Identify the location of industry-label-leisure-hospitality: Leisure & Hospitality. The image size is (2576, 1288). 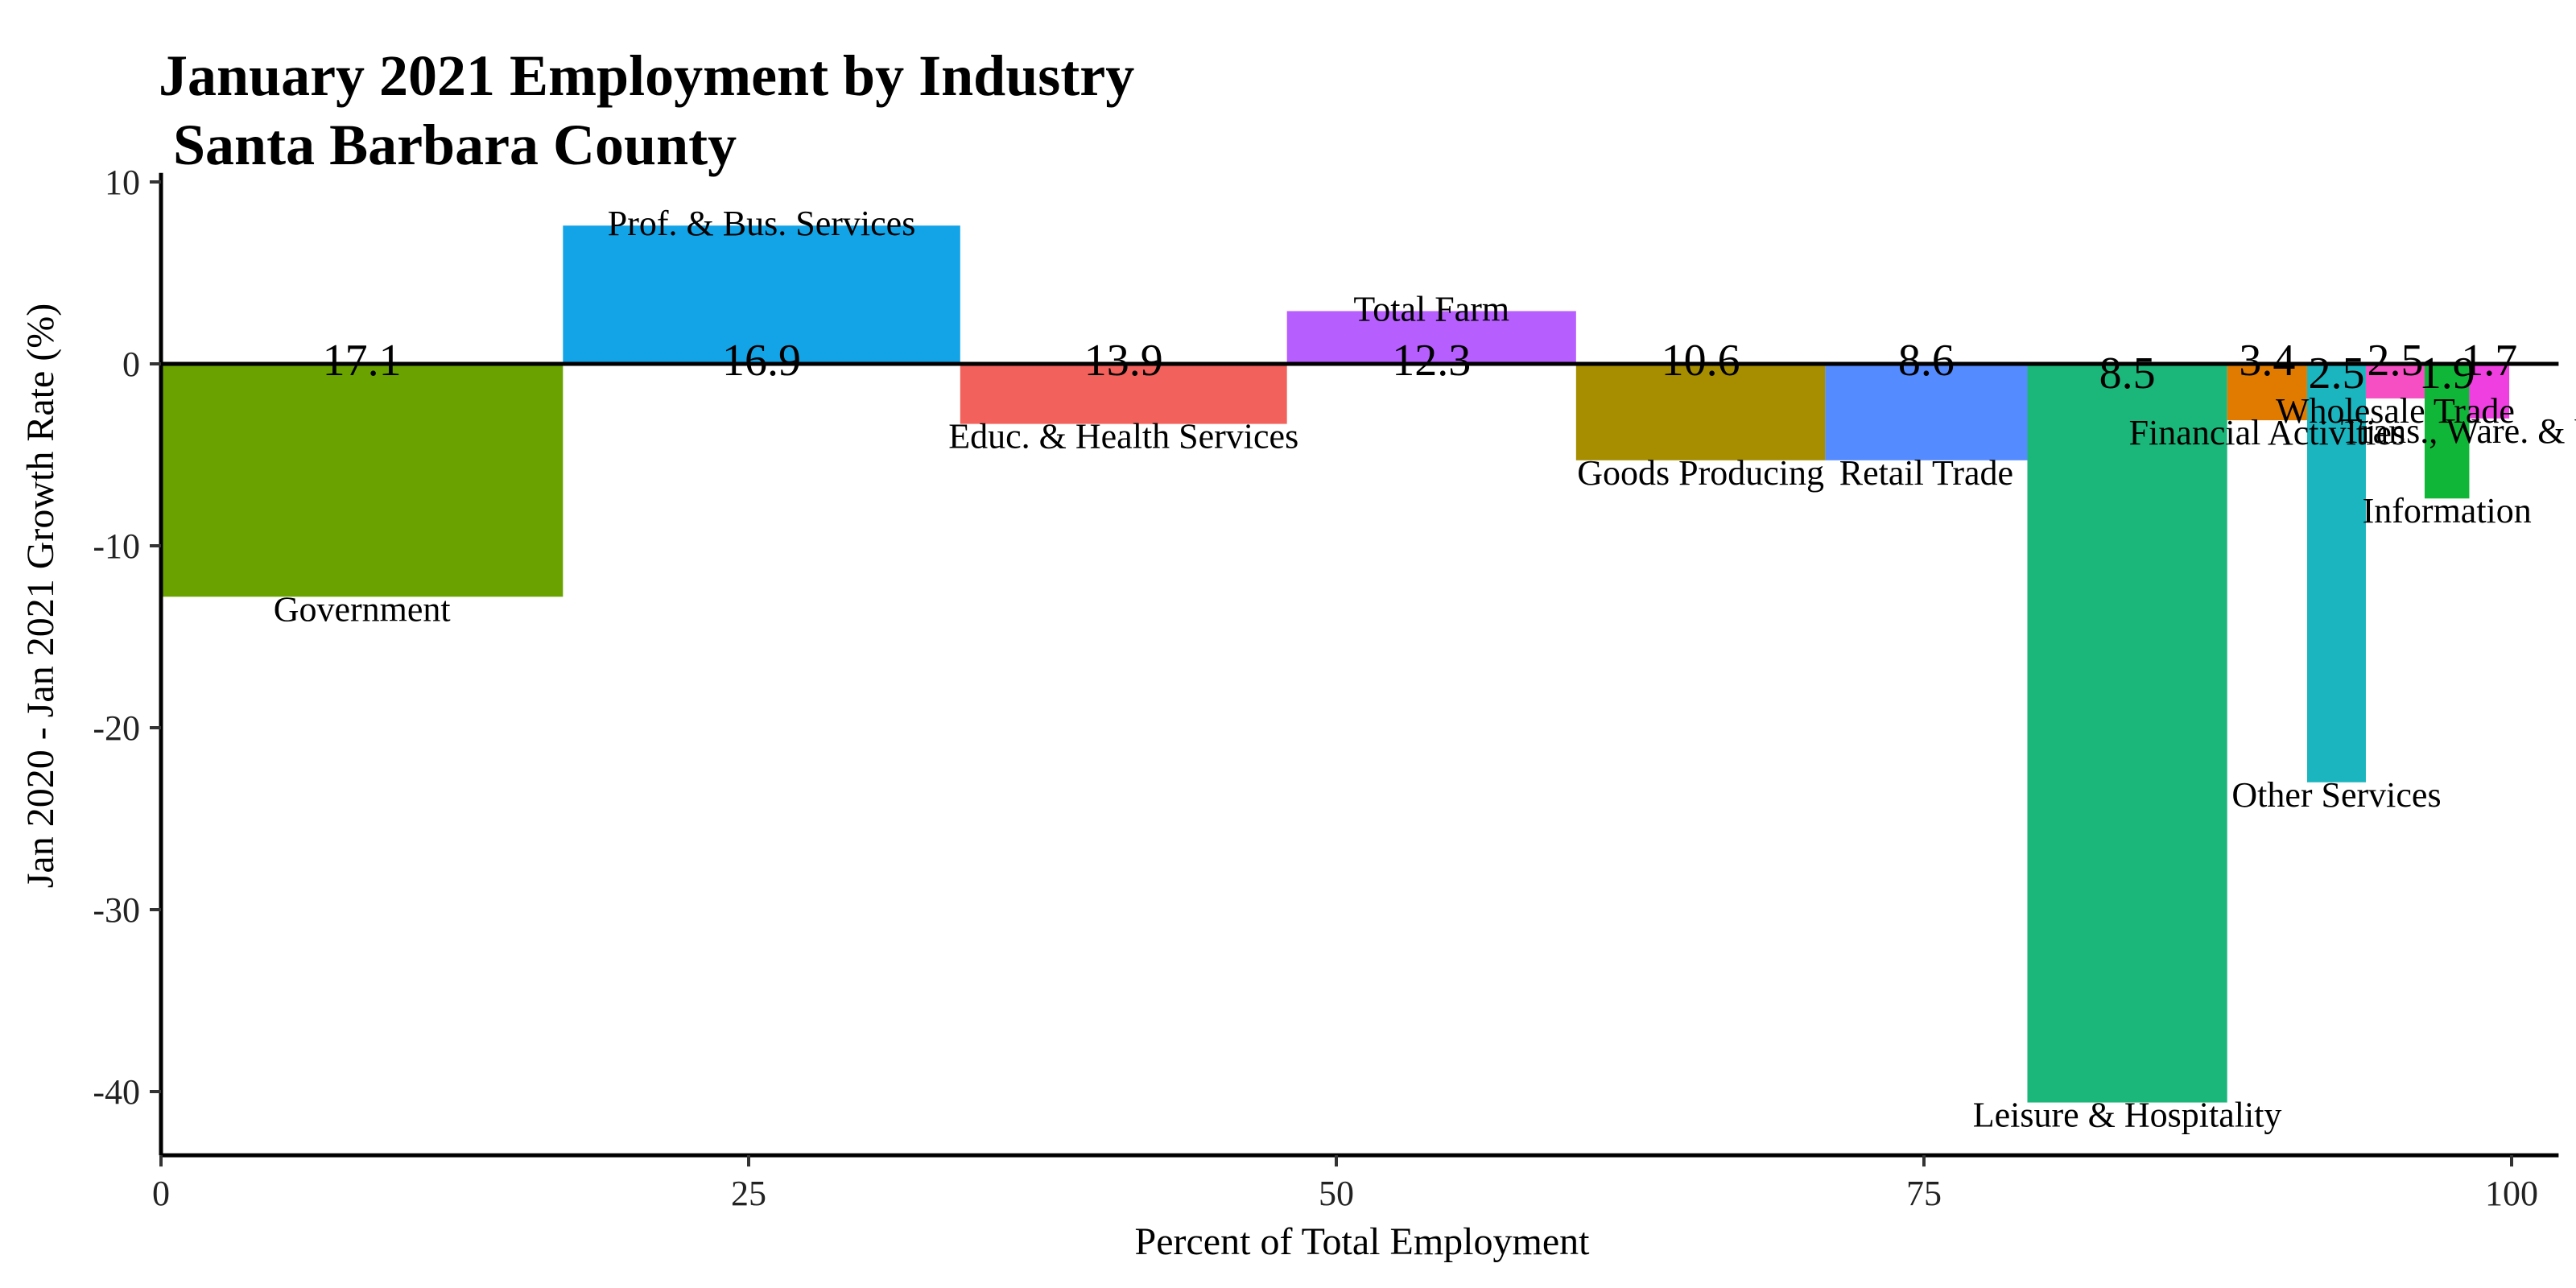
(2127, 1115).